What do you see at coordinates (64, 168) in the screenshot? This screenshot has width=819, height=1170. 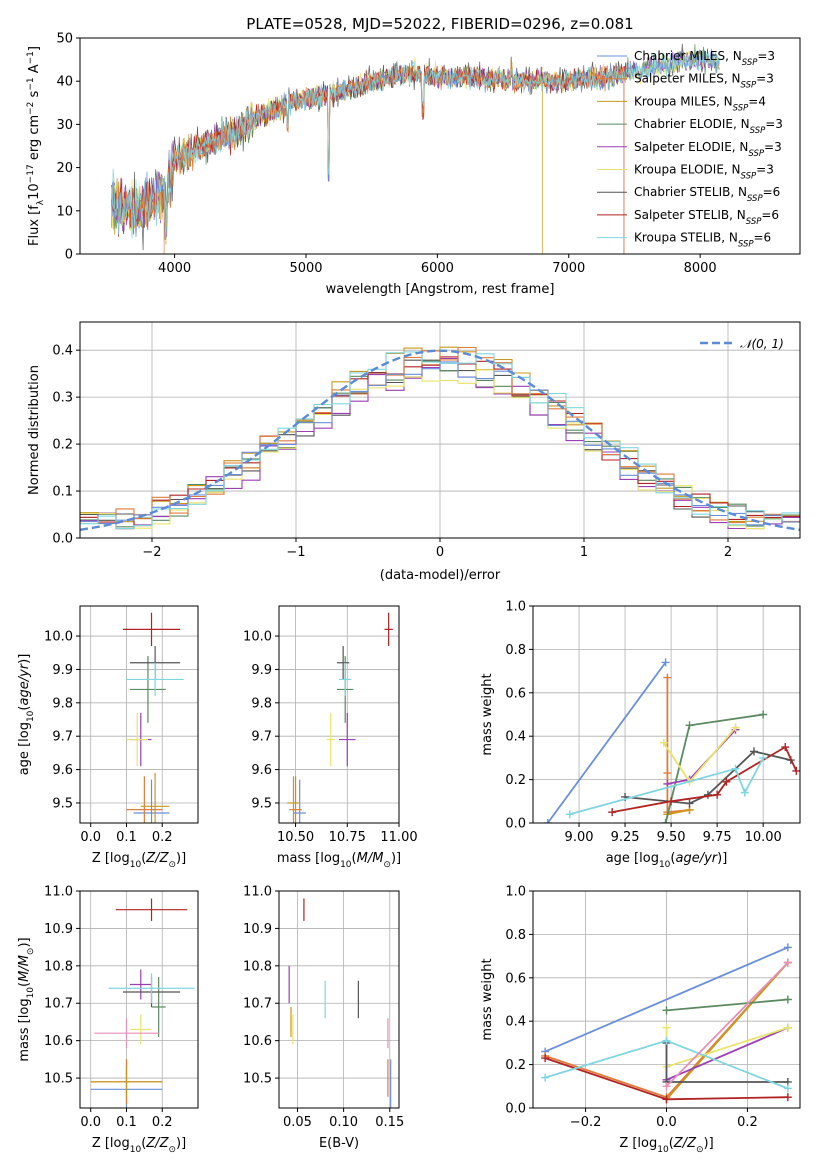 I see `y-tick-label: 20` at bounding box center [64, 168].